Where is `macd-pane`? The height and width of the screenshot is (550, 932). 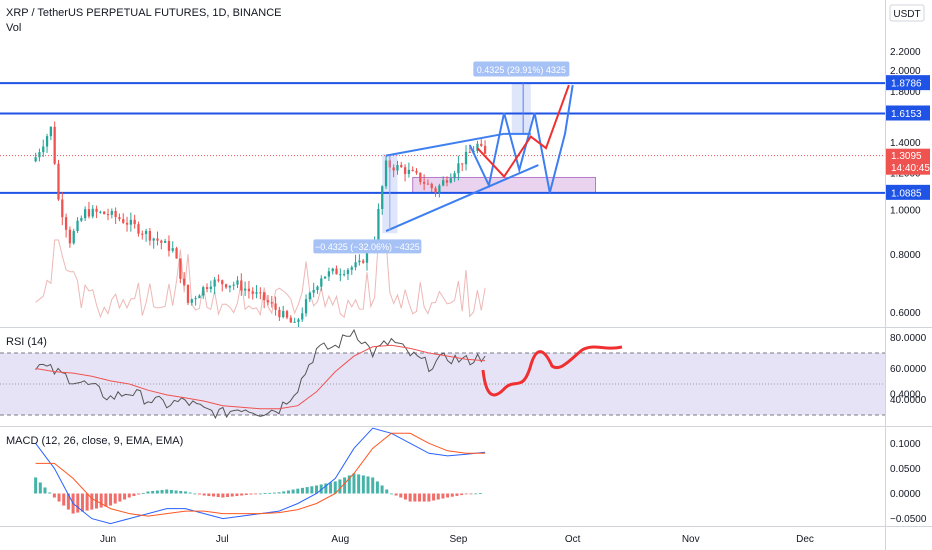 macd-pane is located at coordinates (260, 476).